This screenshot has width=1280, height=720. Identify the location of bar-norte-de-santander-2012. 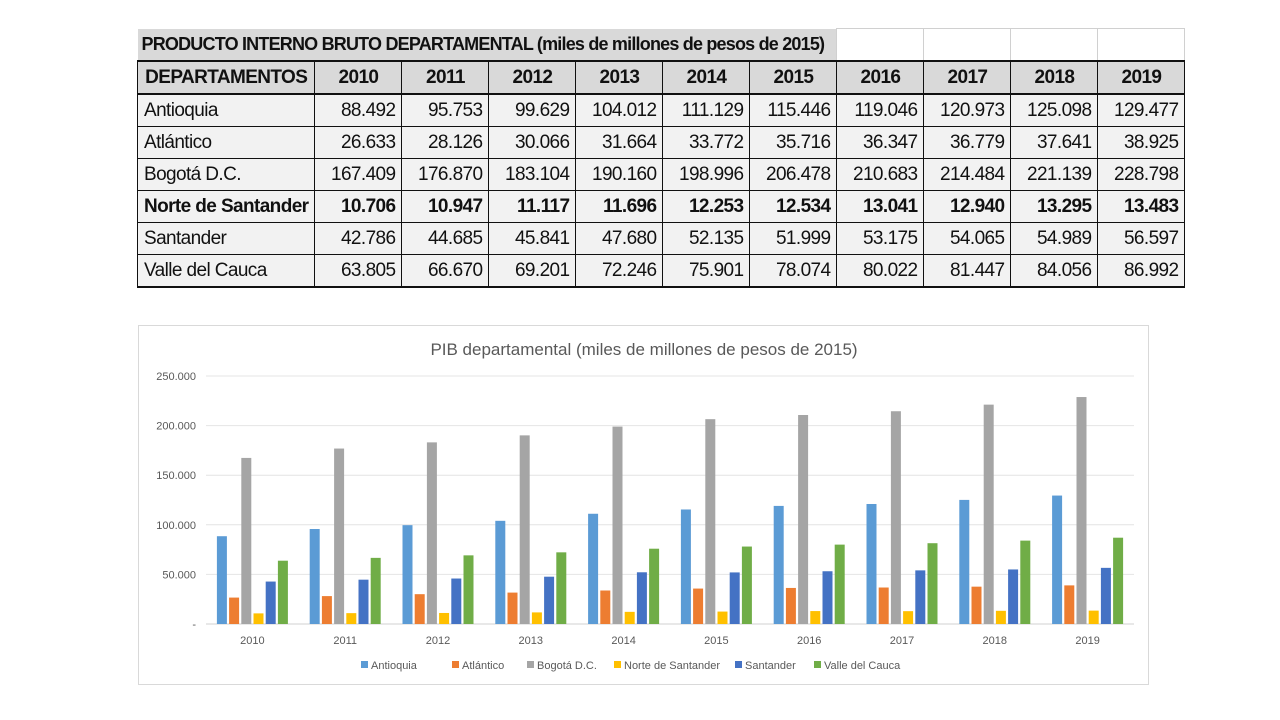
(444, 618).